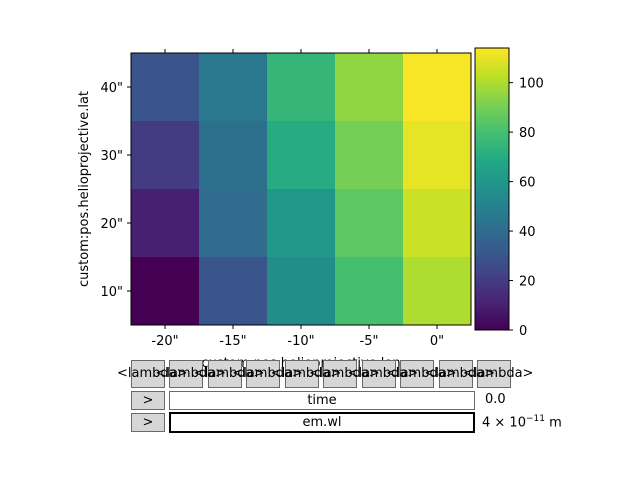 This screenshot has width=640, height=480. Describe the element at coordinates (527, 183) in the screenshot. I see `colorbar-tick-label: 60` at that location.